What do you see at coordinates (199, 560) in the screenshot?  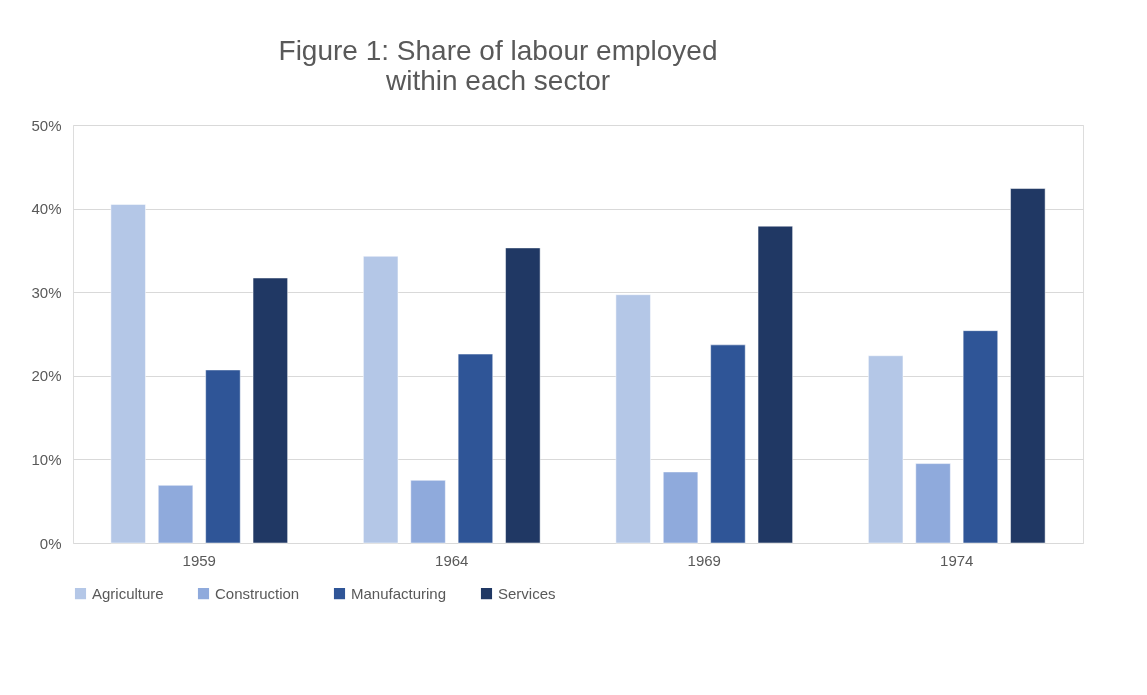 I see `x-tick-label: 1959` at bounding box center [199, 560].